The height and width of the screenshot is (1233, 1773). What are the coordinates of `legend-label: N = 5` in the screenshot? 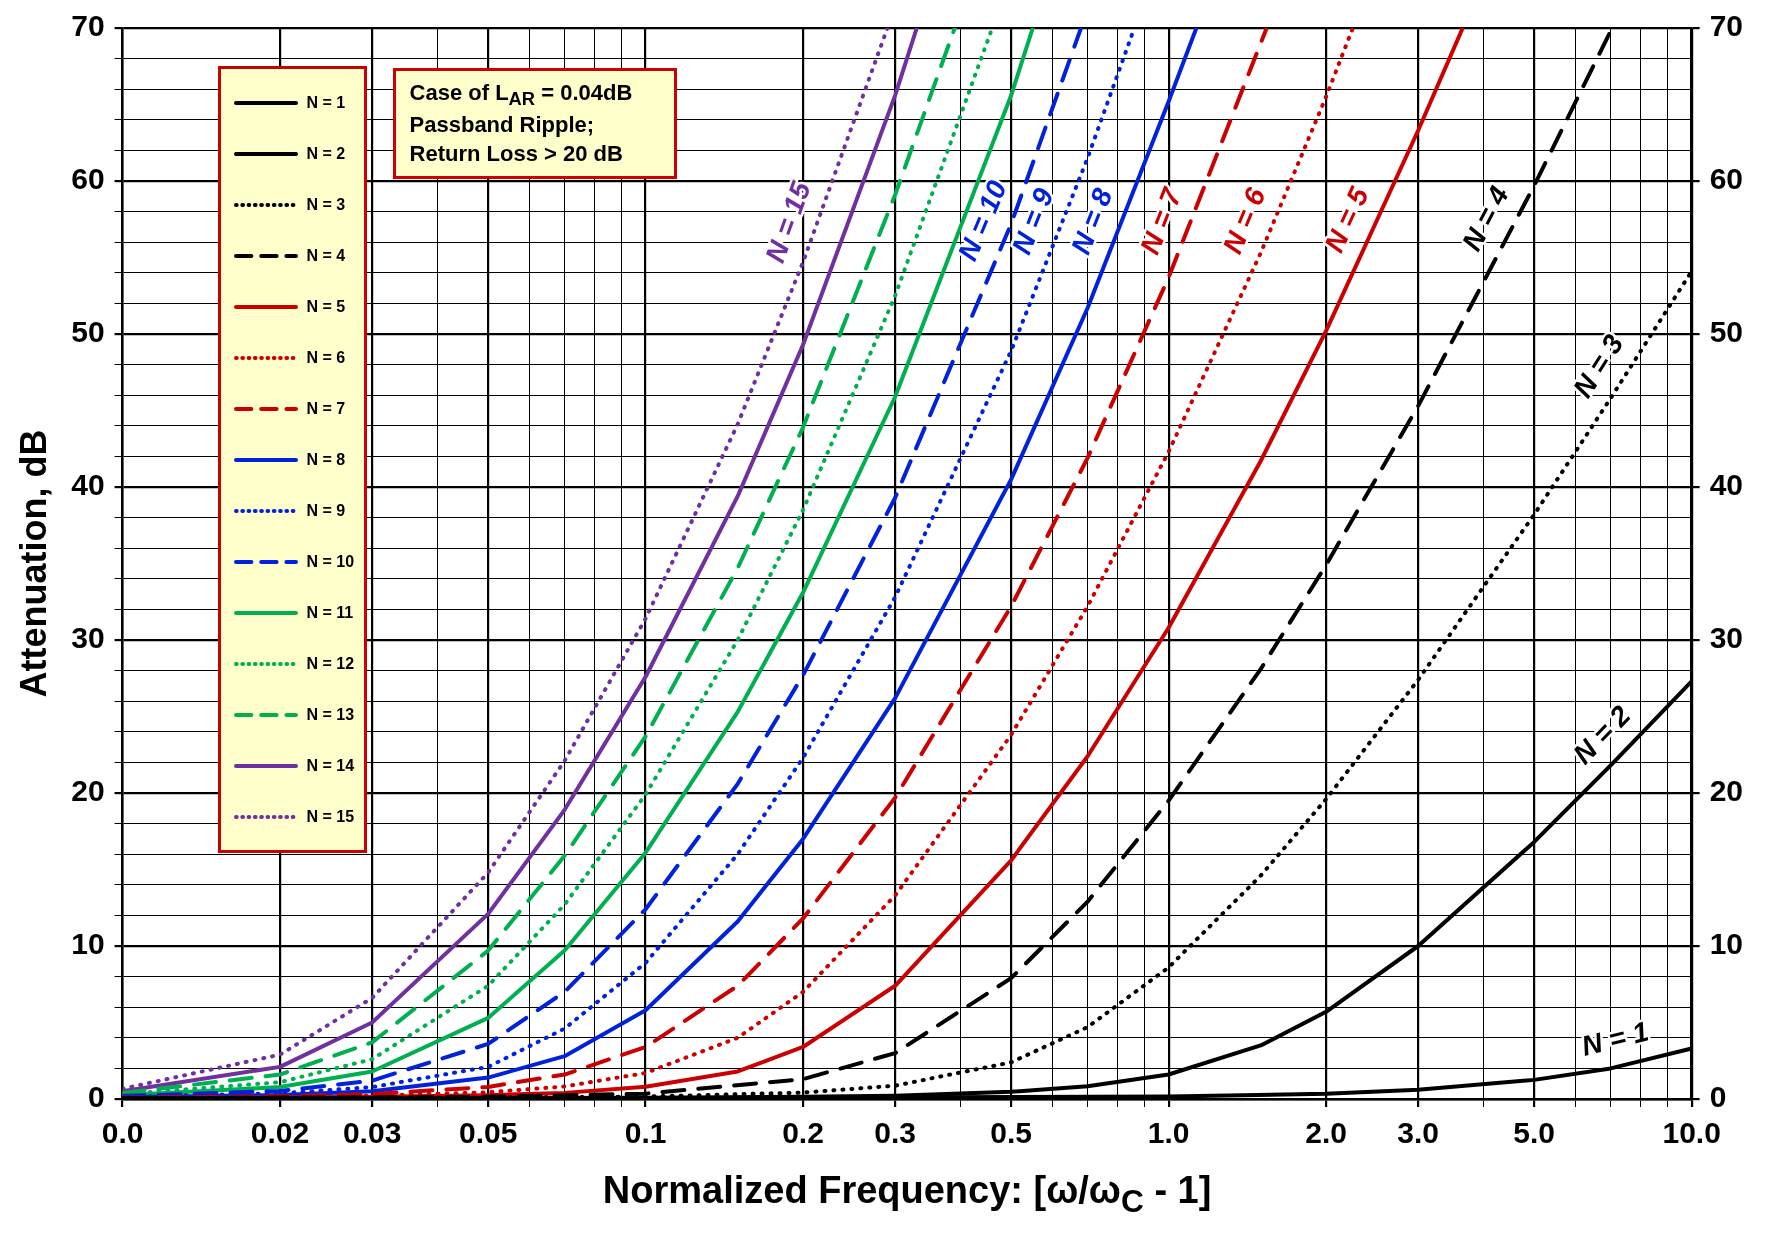 It's located at (326, 306).